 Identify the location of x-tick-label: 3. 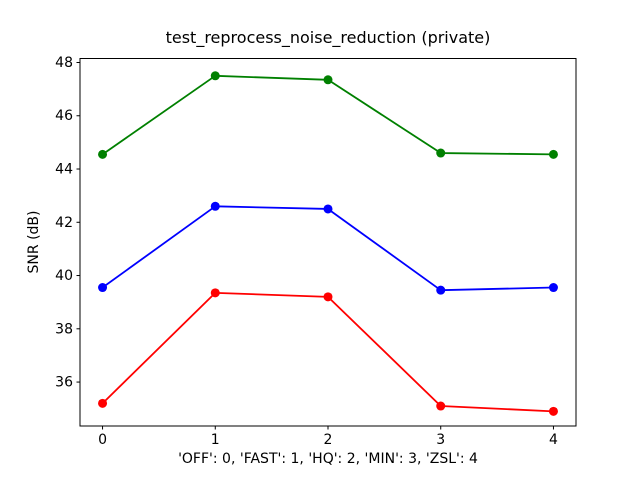
(440, 440).